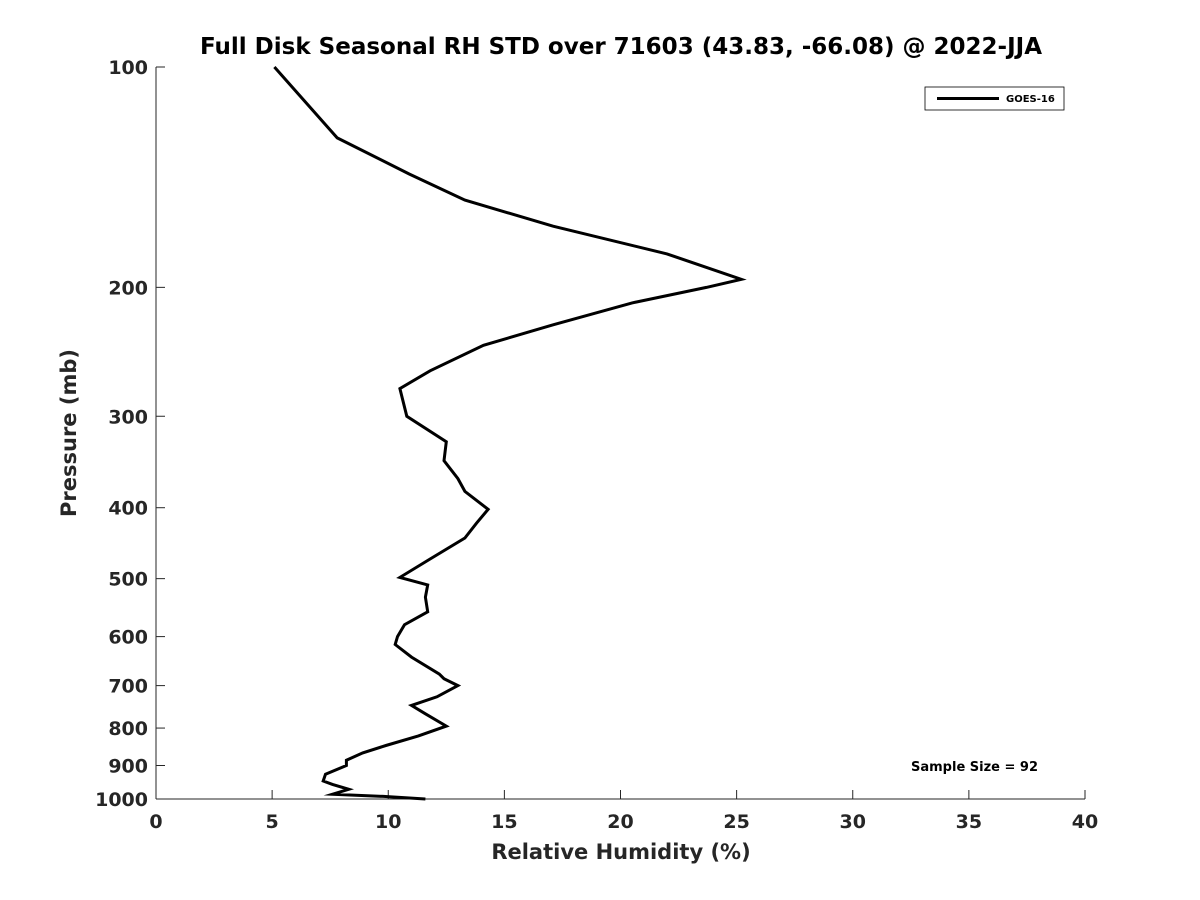 The image size is (1200, 900). I want to click on y-tick-label: 900, so click(128, 767).